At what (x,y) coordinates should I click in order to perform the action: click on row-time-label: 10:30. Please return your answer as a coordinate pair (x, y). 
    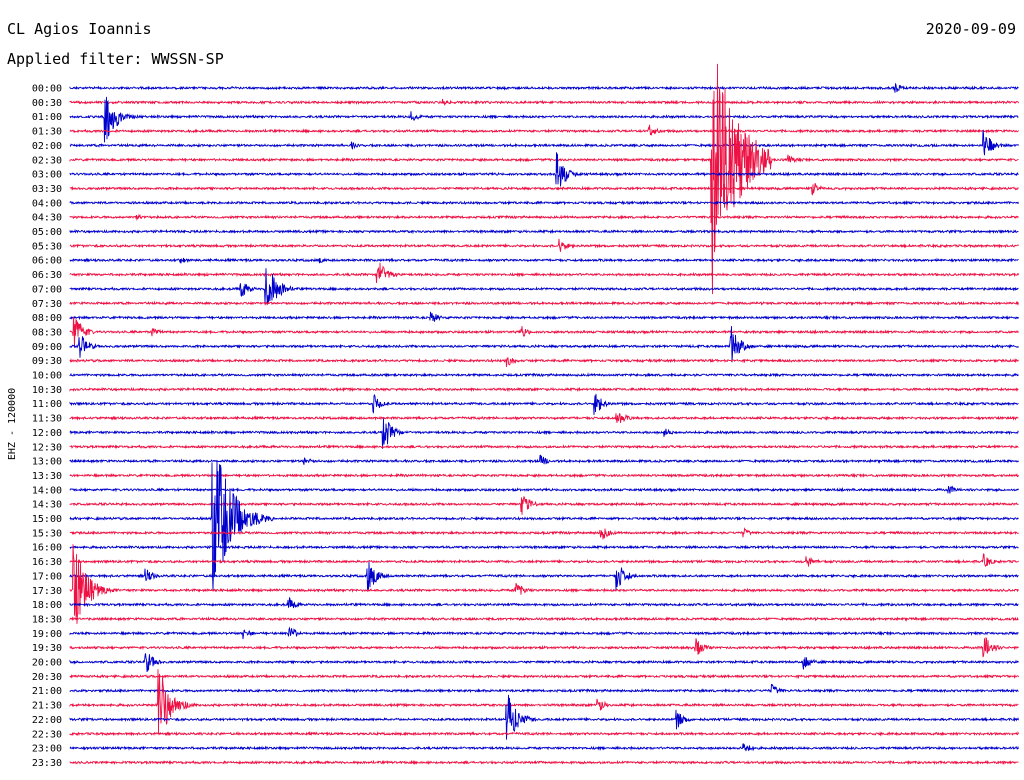
    Looking at the image, I should click on (47, 390).